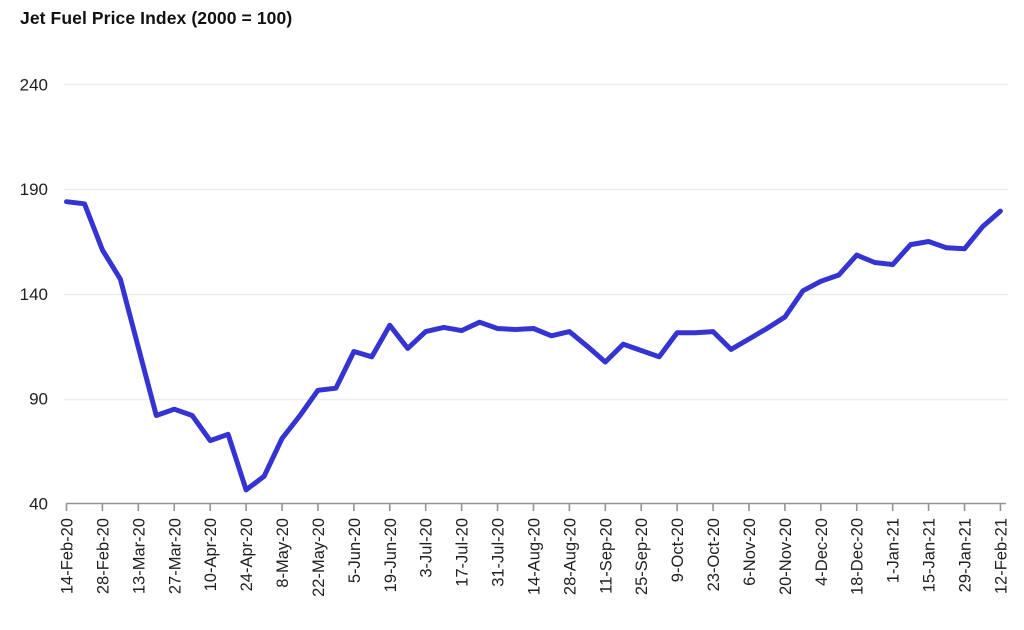 Image resolution: width=1024 pixels, height=630 pixels. Describe the element at coordinates (750, 552) in the screenshot. I see `x-axis-label: 6-Nov-20` at that location.